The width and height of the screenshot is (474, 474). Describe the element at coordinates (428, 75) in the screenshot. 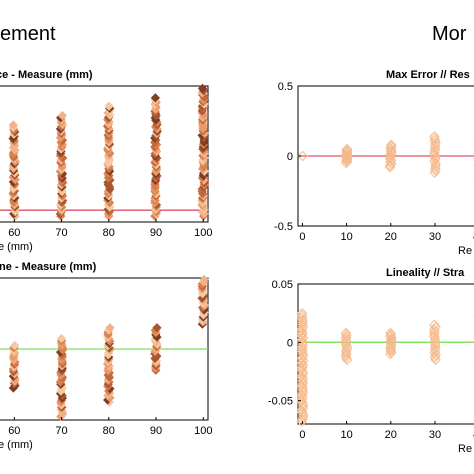

I see `chart-title: Max Error // Res` at that location.